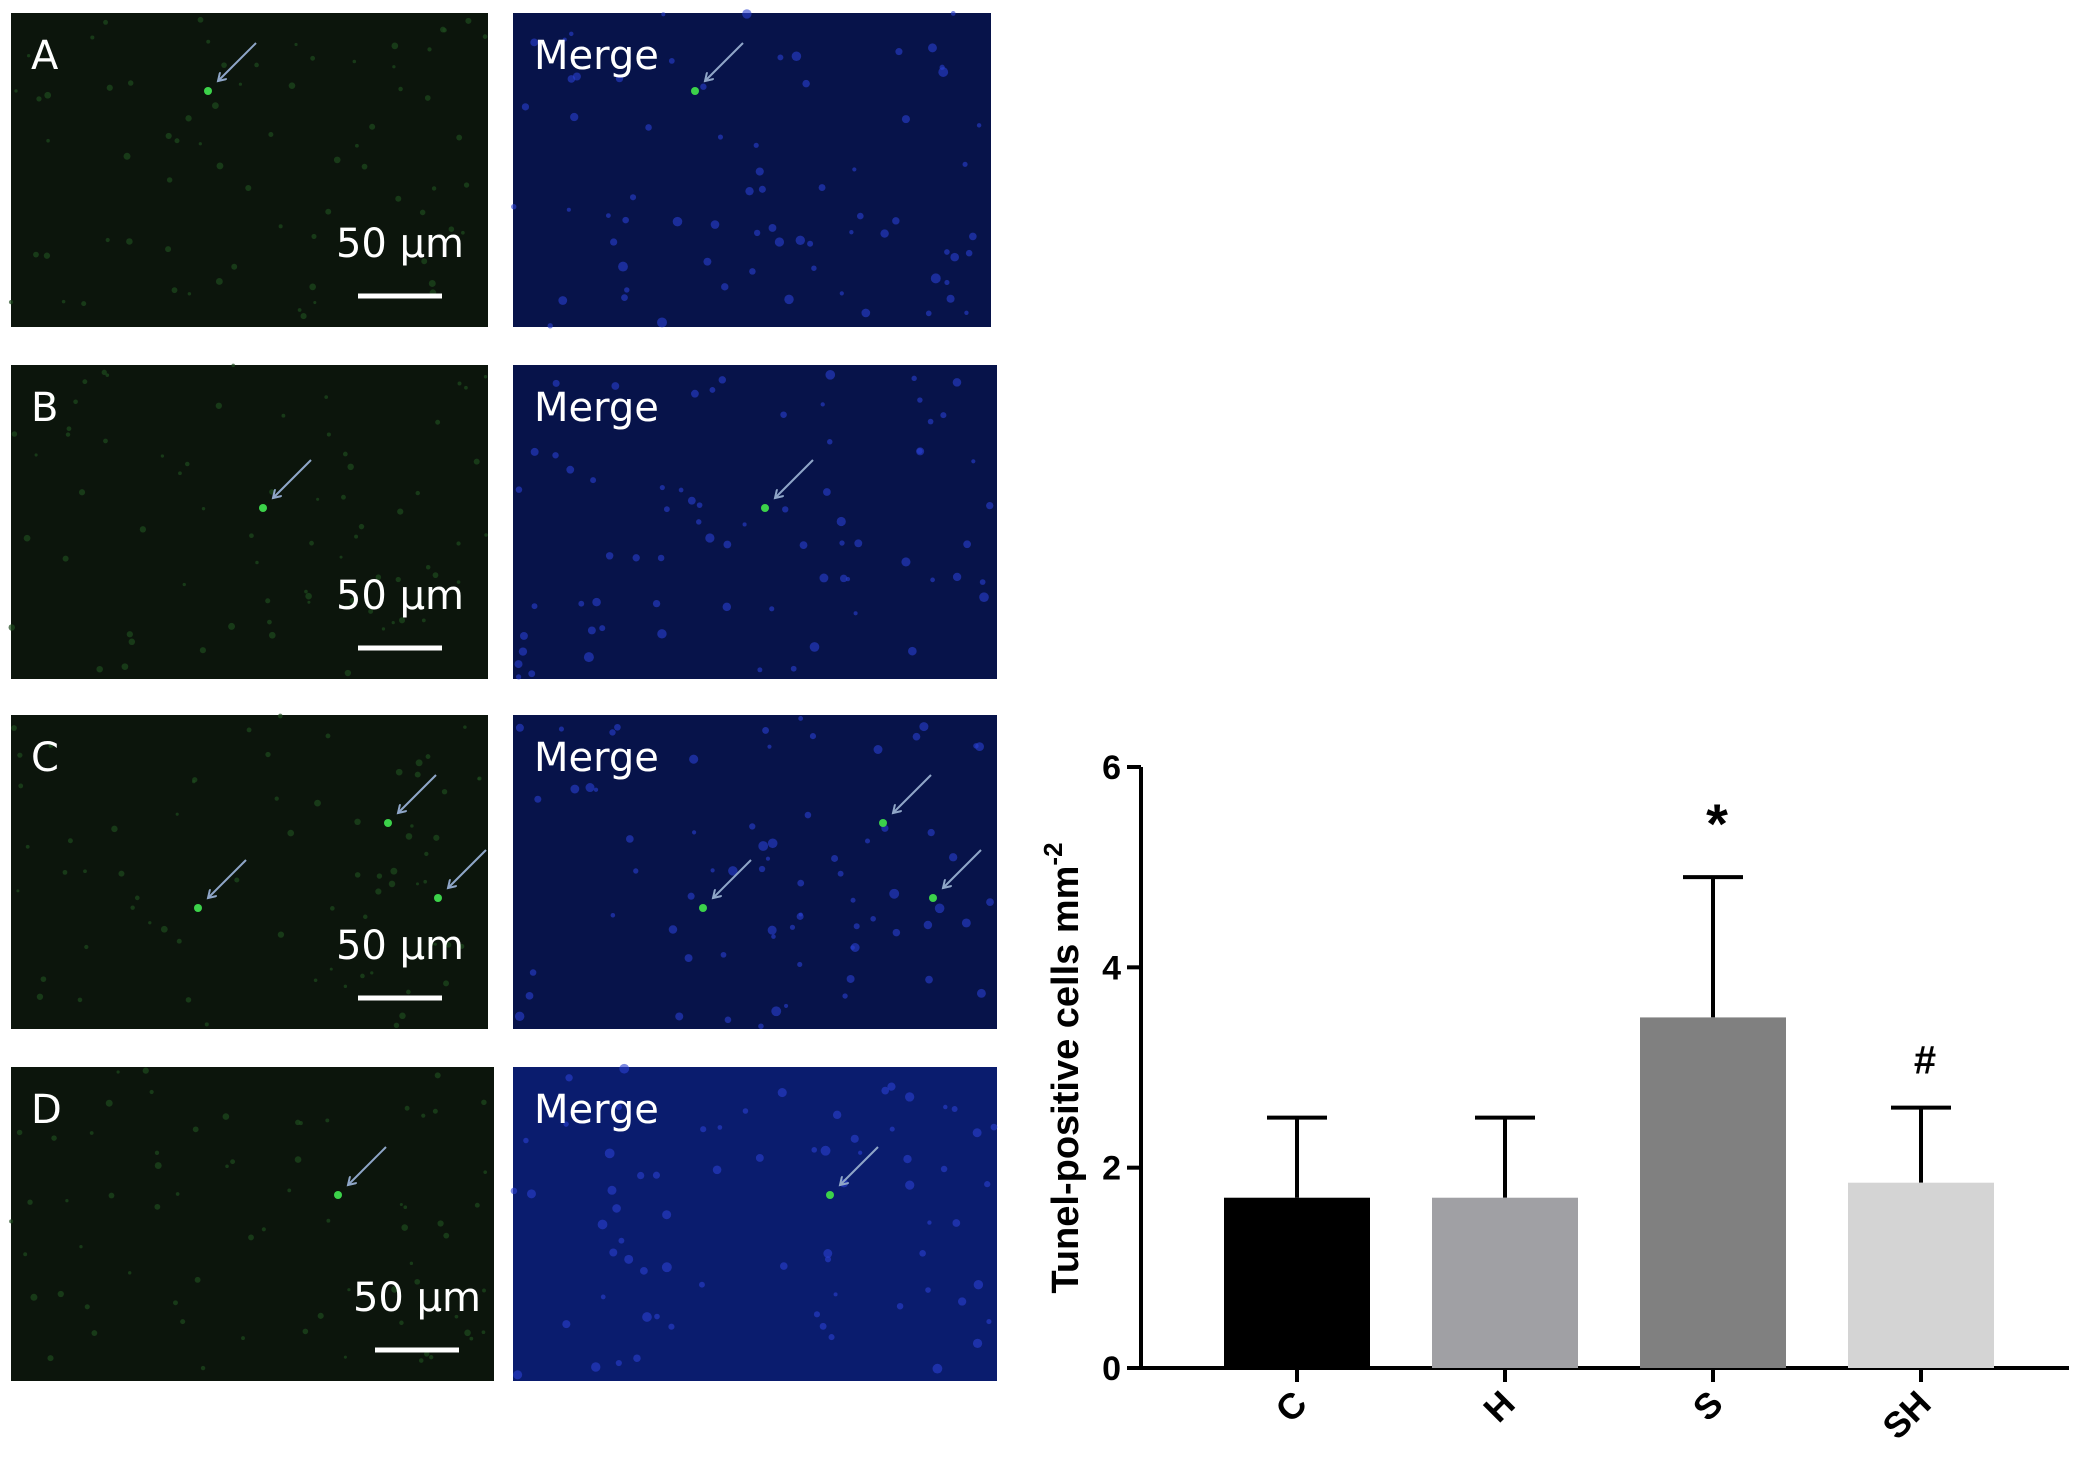  Describe the element at coordinates (417, 1298) in the screenshot. I see `scale-bar-label: 50 µm` at that location.